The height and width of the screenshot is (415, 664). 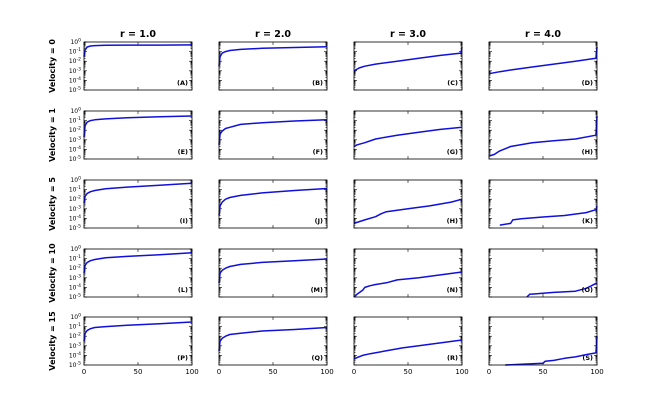 I want to click on panel: (K), so click(x=543, y=204).